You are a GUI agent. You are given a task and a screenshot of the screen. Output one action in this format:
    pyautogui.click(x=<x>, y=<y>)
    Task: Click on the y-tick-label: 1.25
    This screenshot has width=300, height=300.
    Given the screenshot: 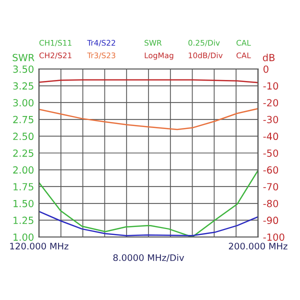 What is the action you would take?
    pyautogui.click(x=24, y=220)
    